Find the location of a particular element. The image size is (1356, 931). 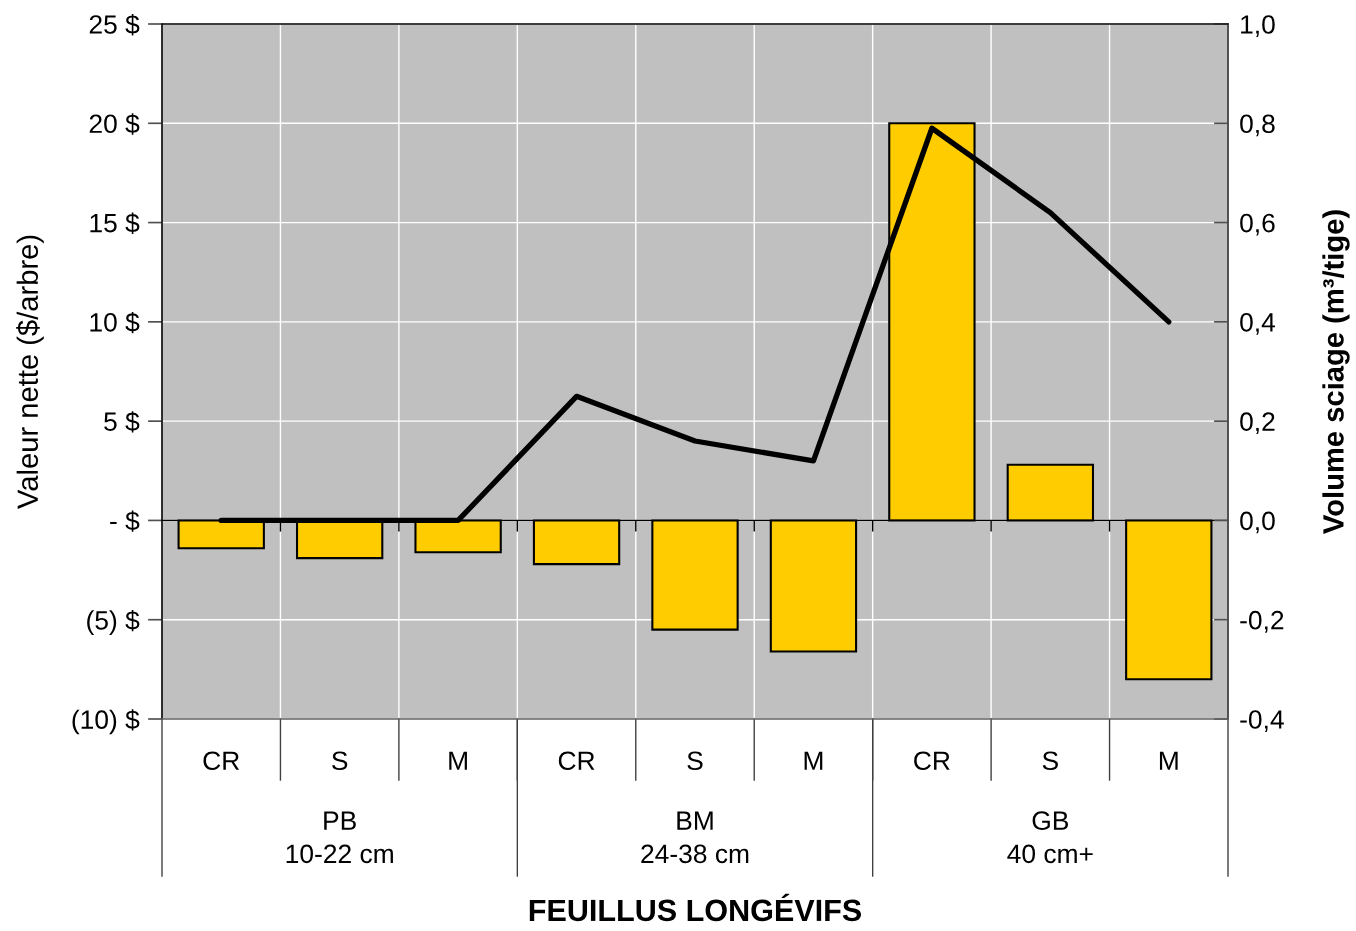

y-tick-label: (10) $ is located at coordinates (106, 722).